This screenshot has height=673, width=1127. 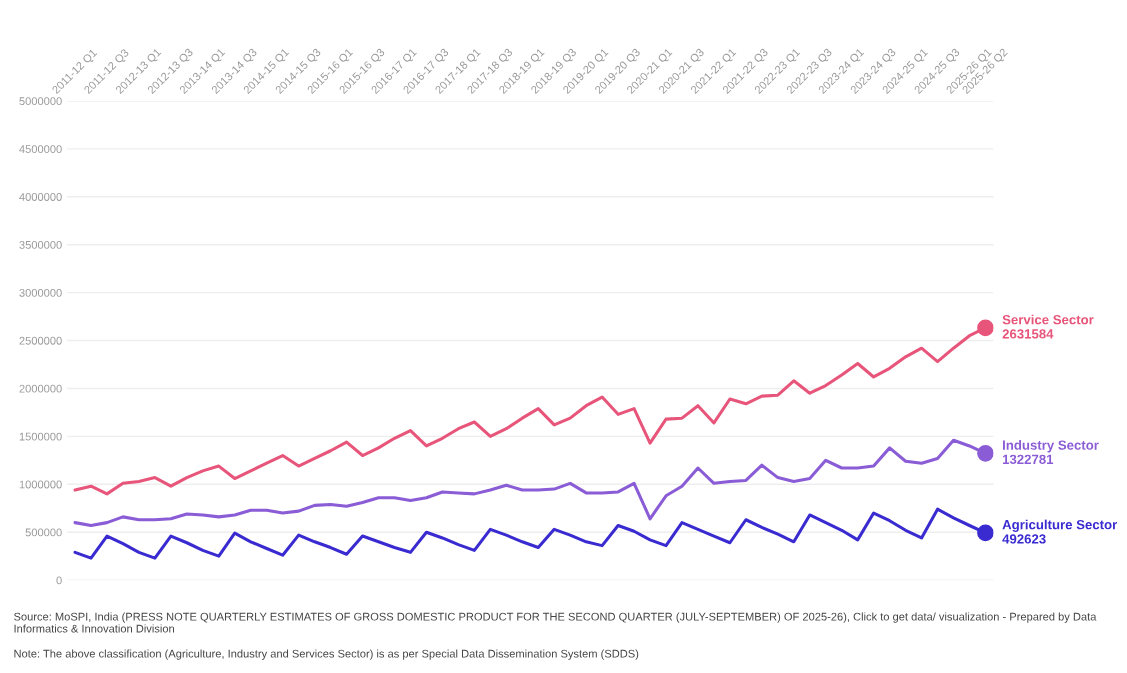 What do you see at coordinates (1048, 319) in the screenshot?
I see `series-label: Service Sector` at bounding box center [1048, 319].